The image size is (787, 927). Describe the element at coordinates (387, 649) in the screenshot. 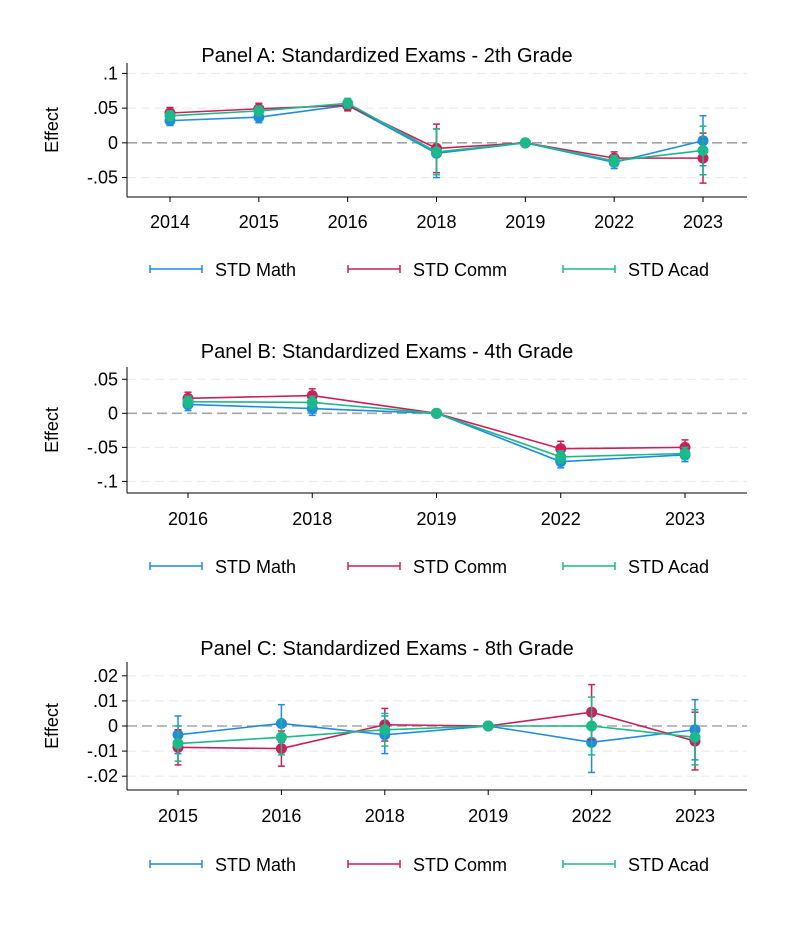

I see `panel-title: Panel C: Standardized Exams - 8th Grade` at that location.